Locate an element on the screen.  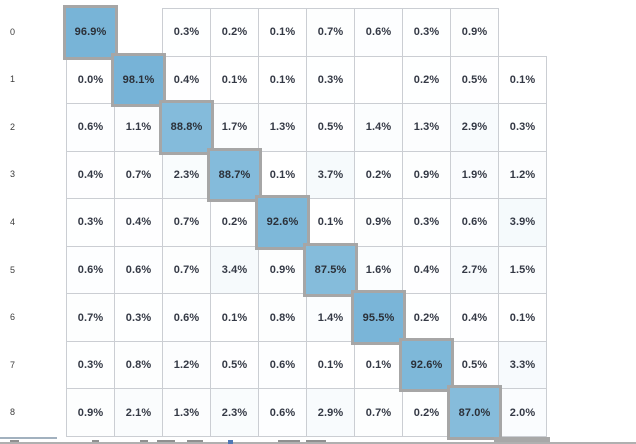
matrix-cell: 3.7% is located at coordinates (330, 175).